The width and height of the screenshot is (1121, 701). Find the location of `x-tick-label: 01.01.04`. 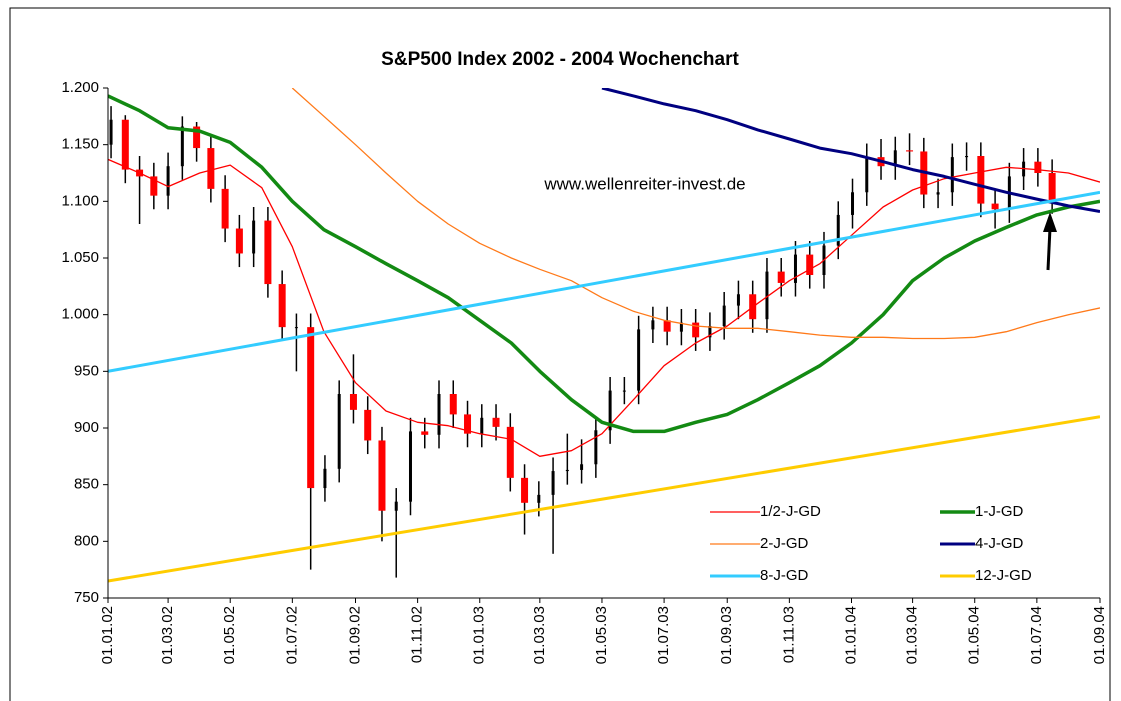

x-tick-label: 01.01.04 is located at coordinates (850, 635).